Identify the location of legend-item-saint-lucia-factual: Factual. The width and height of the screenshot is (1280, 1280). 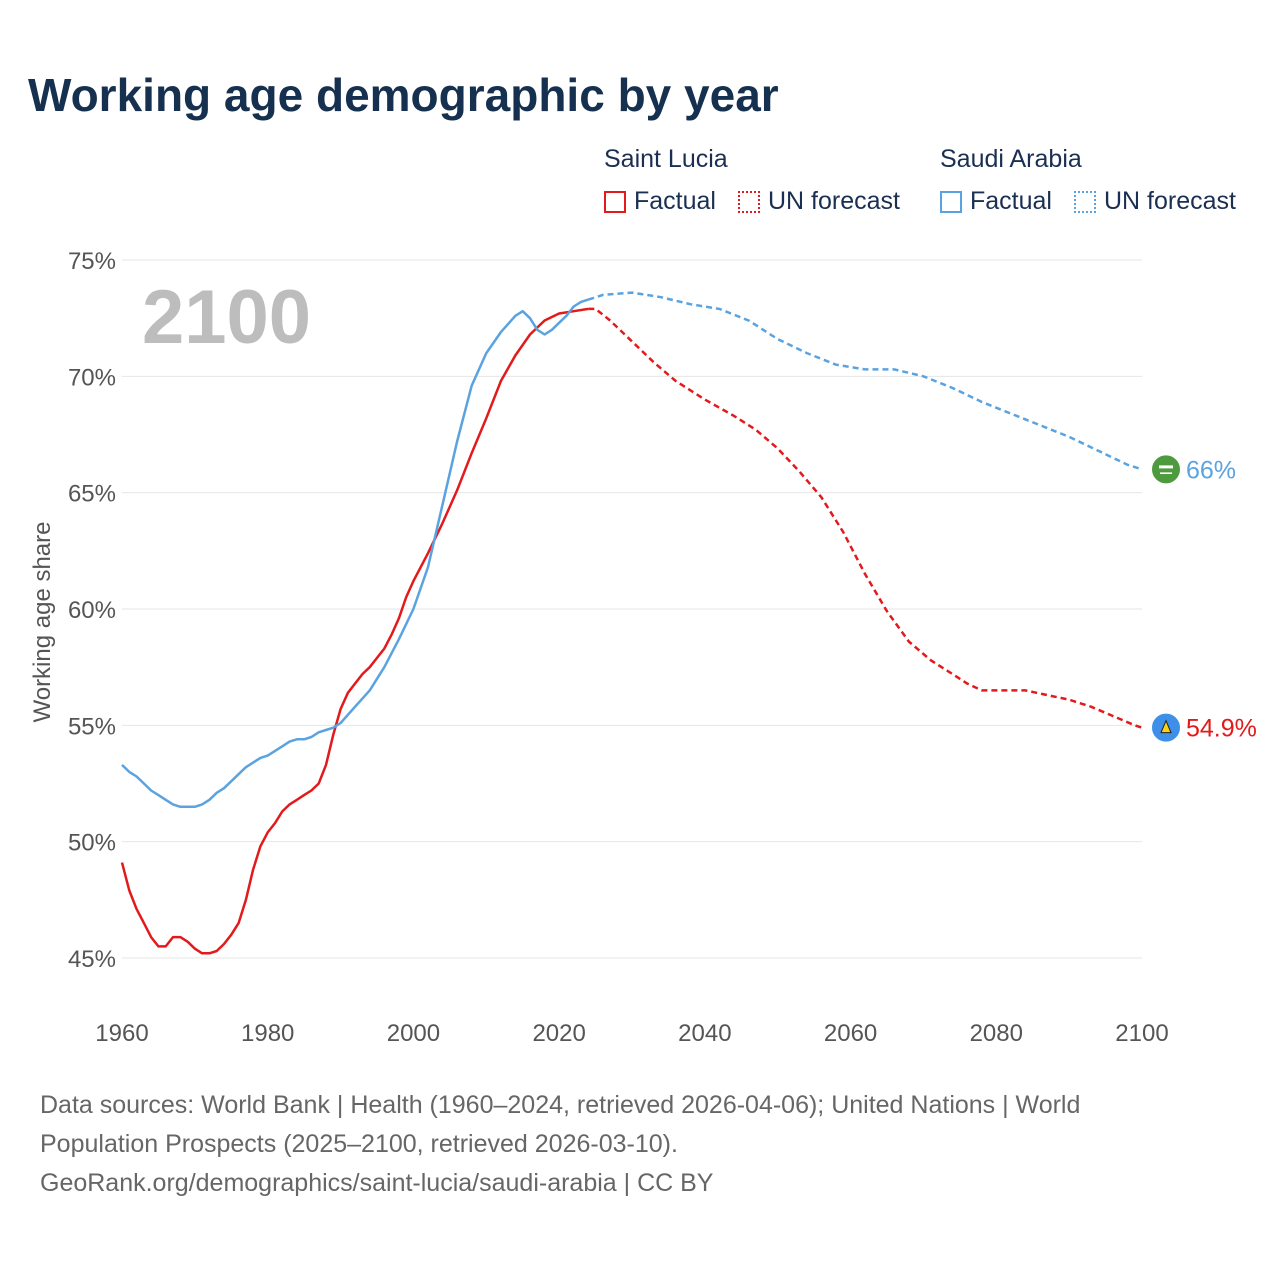
(660, 201).